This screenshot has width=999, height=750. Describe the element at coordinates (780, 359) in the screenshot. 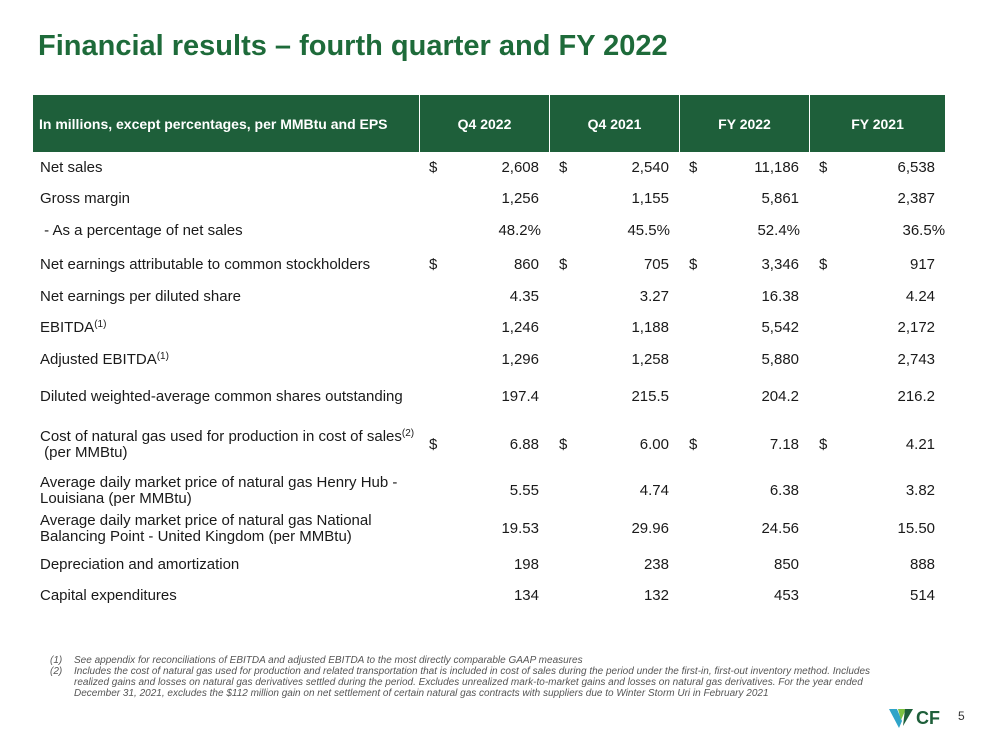

I see `value: 5,880` at that location.